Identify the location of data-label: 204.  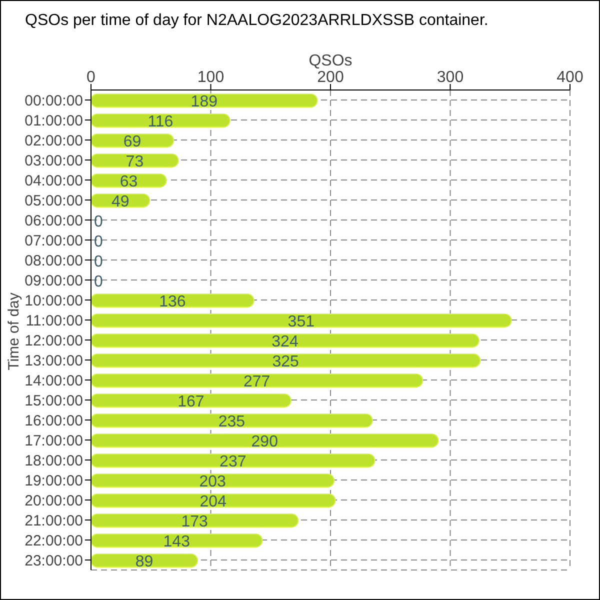
(213, 501).